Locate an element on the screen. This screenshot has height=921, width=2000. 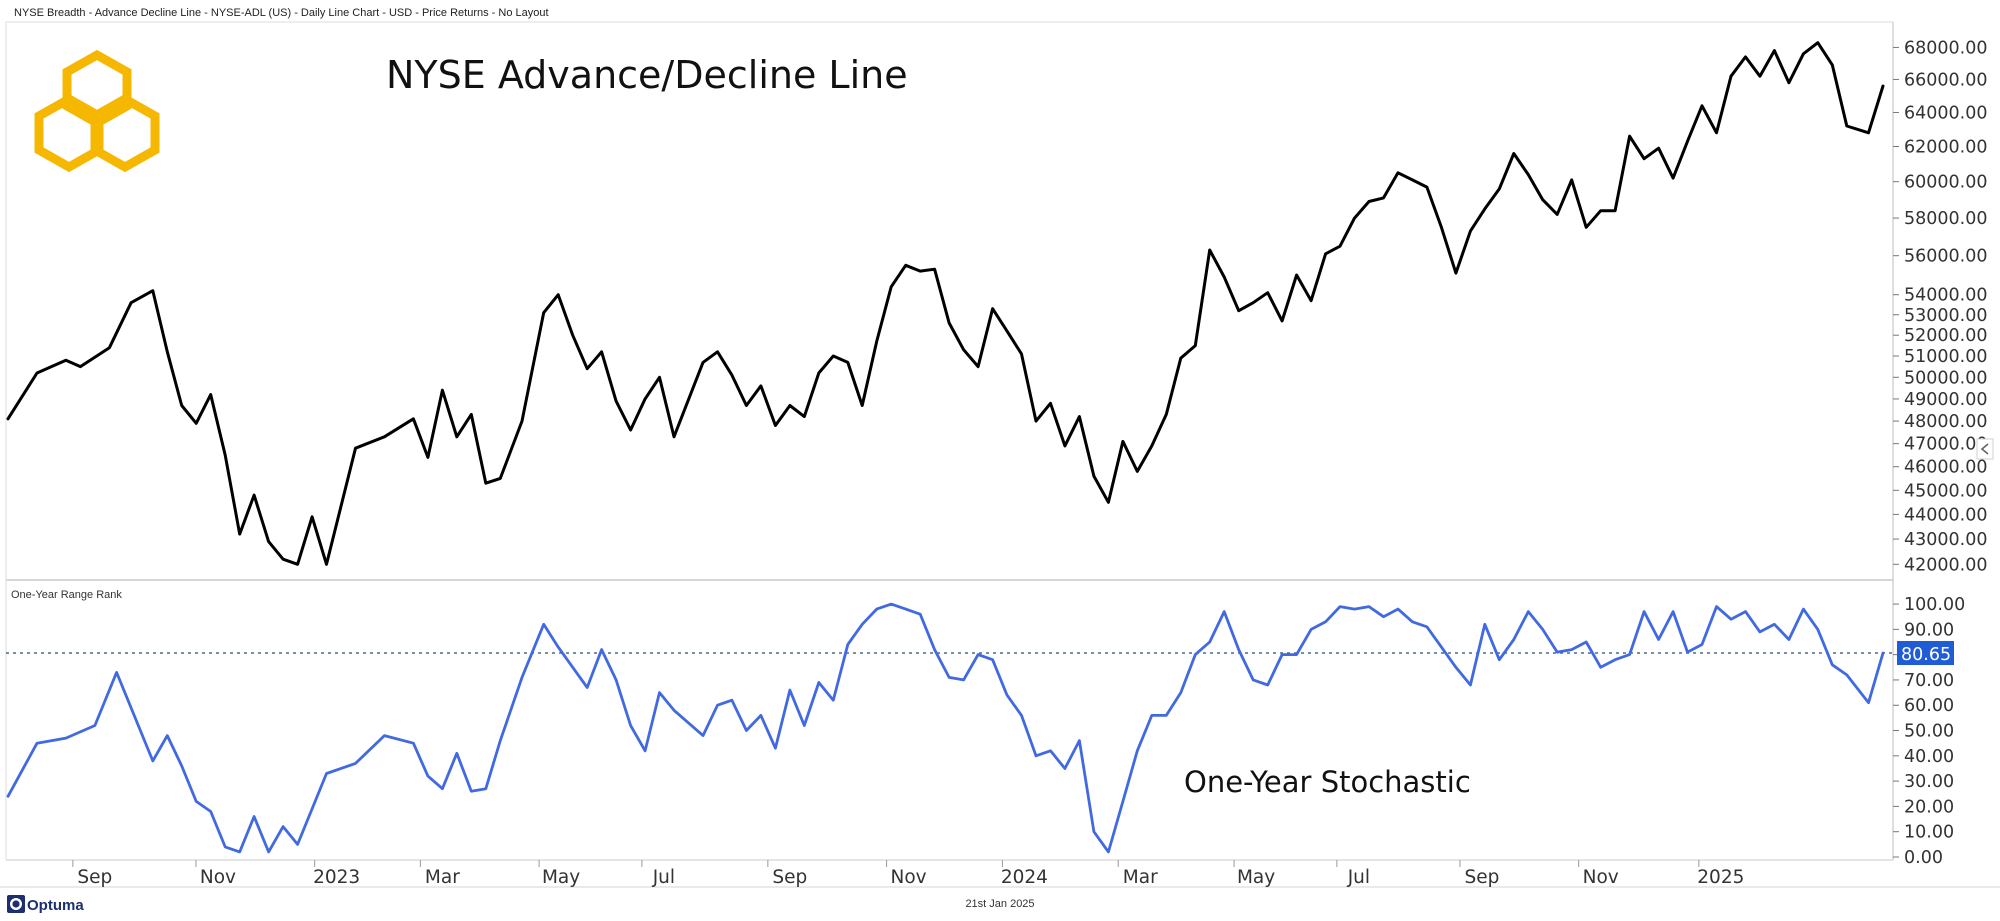
xtick-label: 2024 is located at coordinates (1024, 877).